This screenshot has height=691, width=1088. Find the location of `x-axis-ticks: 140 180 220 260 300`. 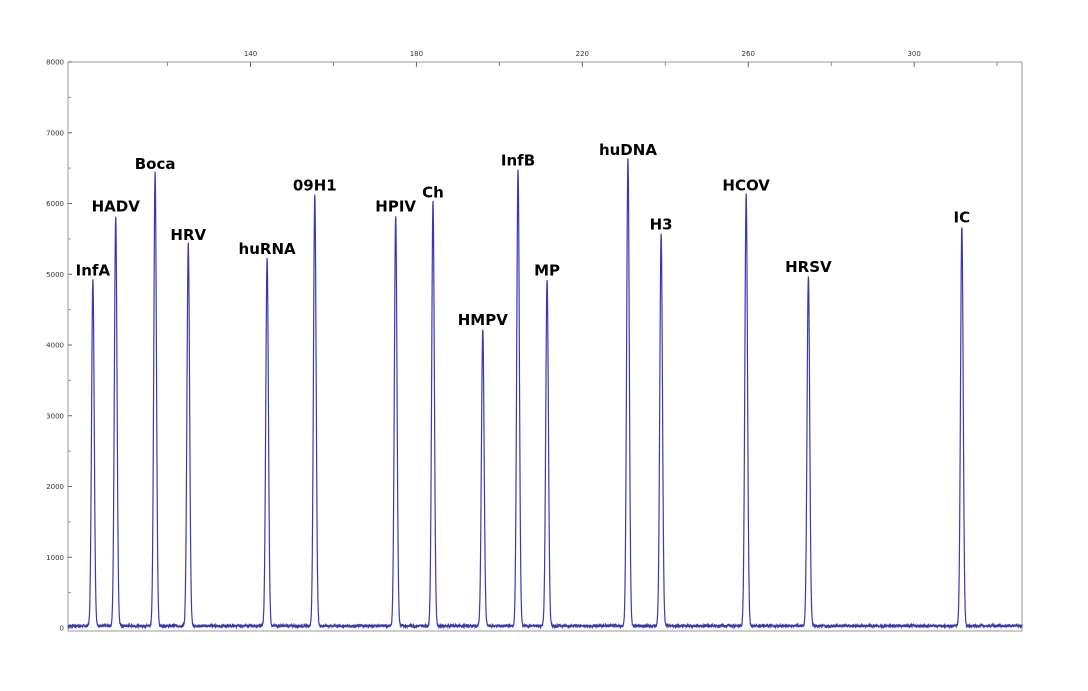

x-axis-ticks: 140 180 220 260 300 is located at coordinates (582, 58).